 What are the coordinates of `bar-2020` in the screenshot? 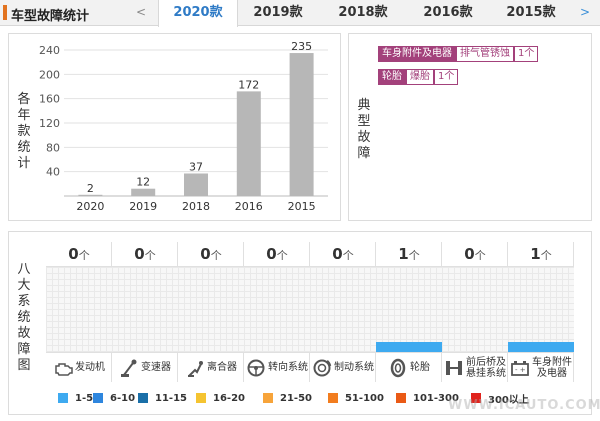 It's located at (90, 195).